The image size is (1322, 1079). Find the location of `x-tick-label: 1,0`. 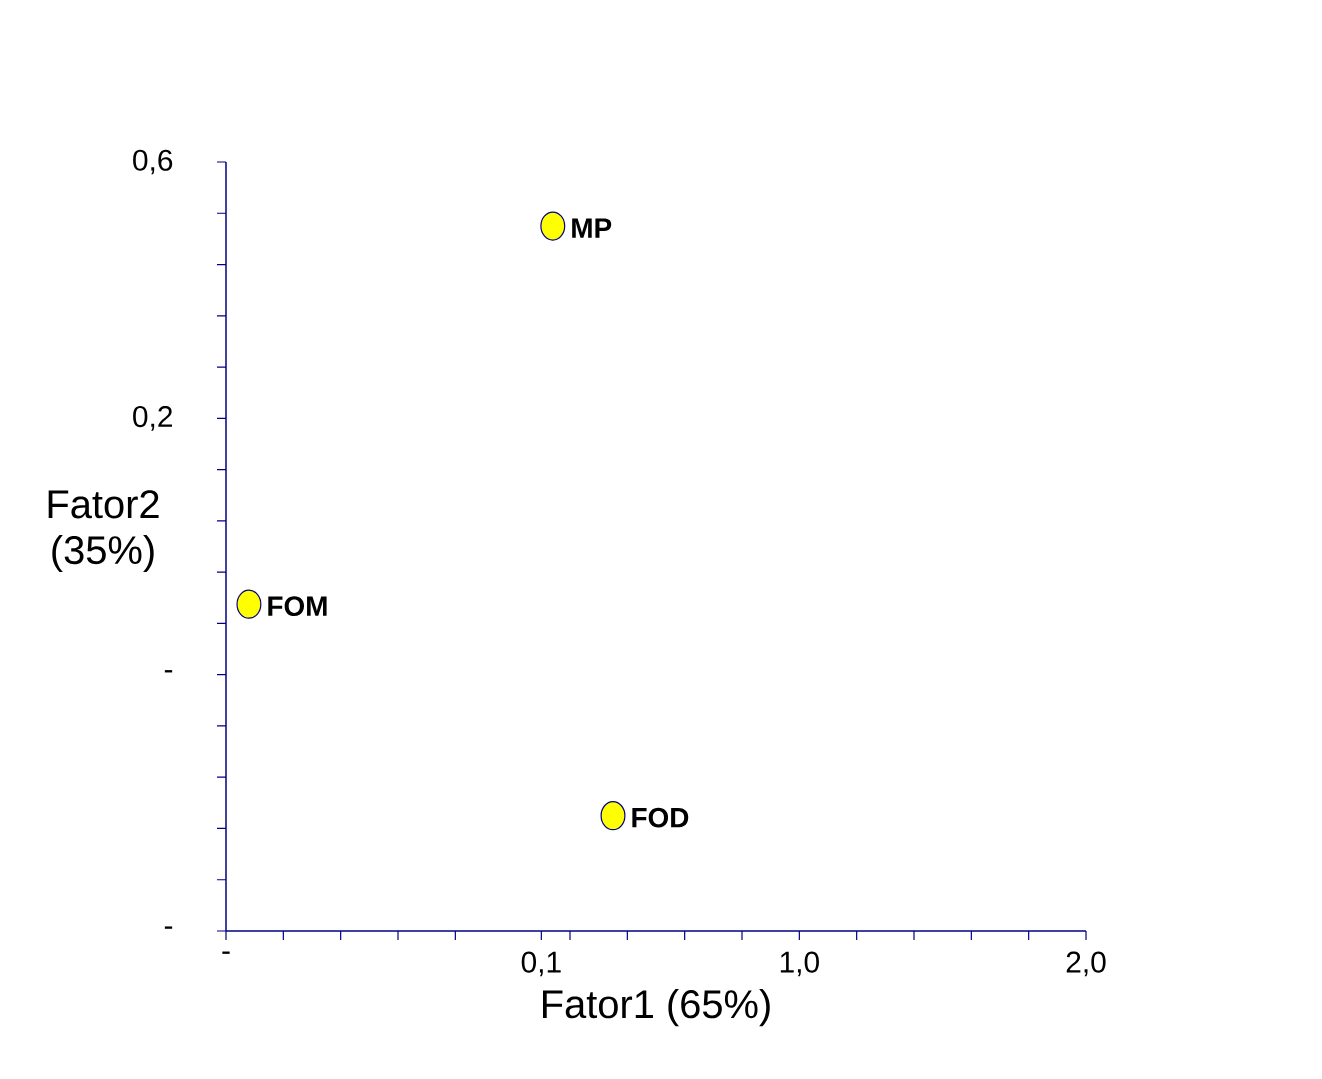

x-tick-label: 1,0 is located at coordinates (799, 964).